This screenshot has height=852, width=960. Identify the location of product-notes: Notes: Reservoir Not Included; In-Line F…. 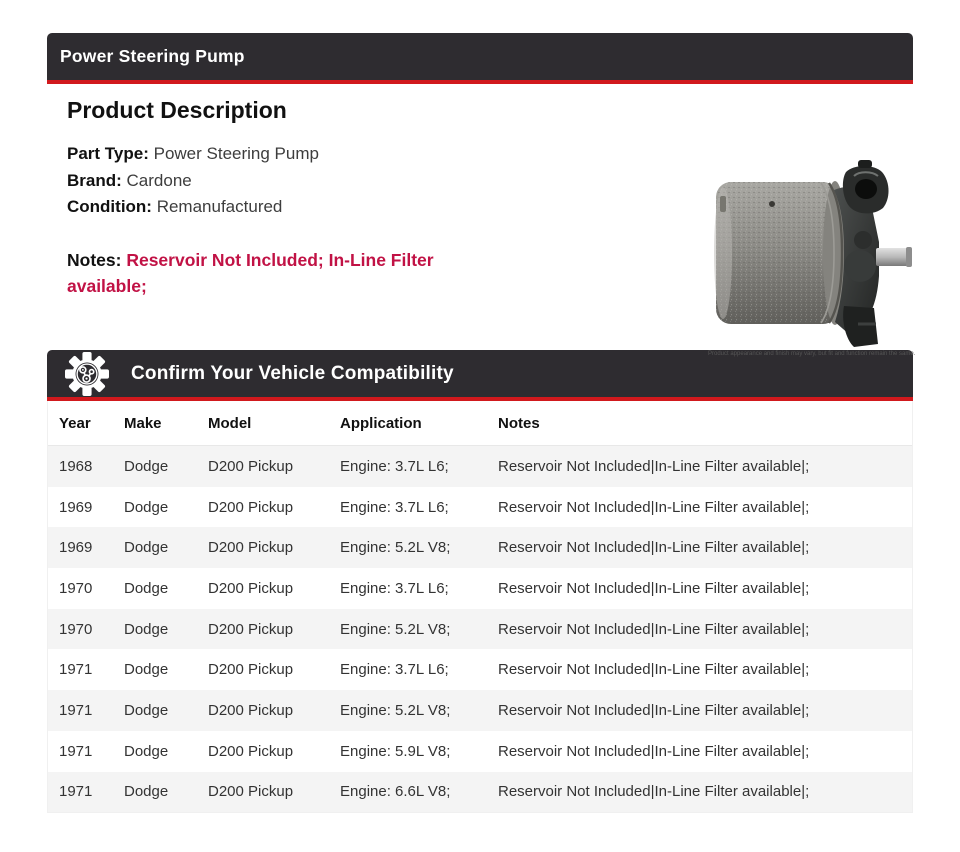
(263, 273).